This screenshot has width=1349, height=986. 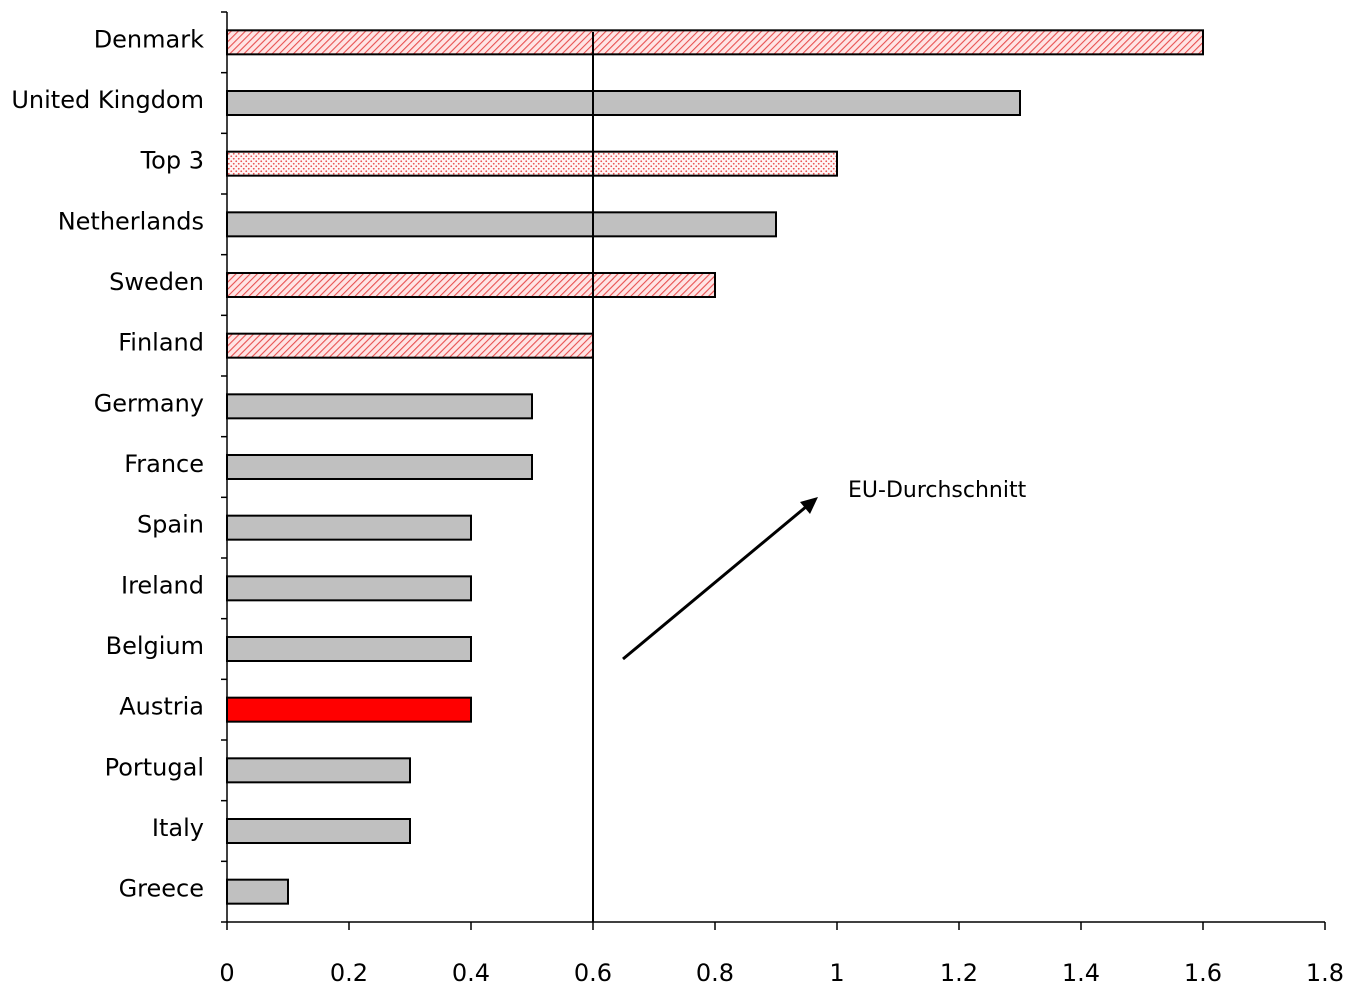 What do you see at coordinates (149, 403) in the screenshot?
I see `category-label: Germany` at bounding box center [149, 403].